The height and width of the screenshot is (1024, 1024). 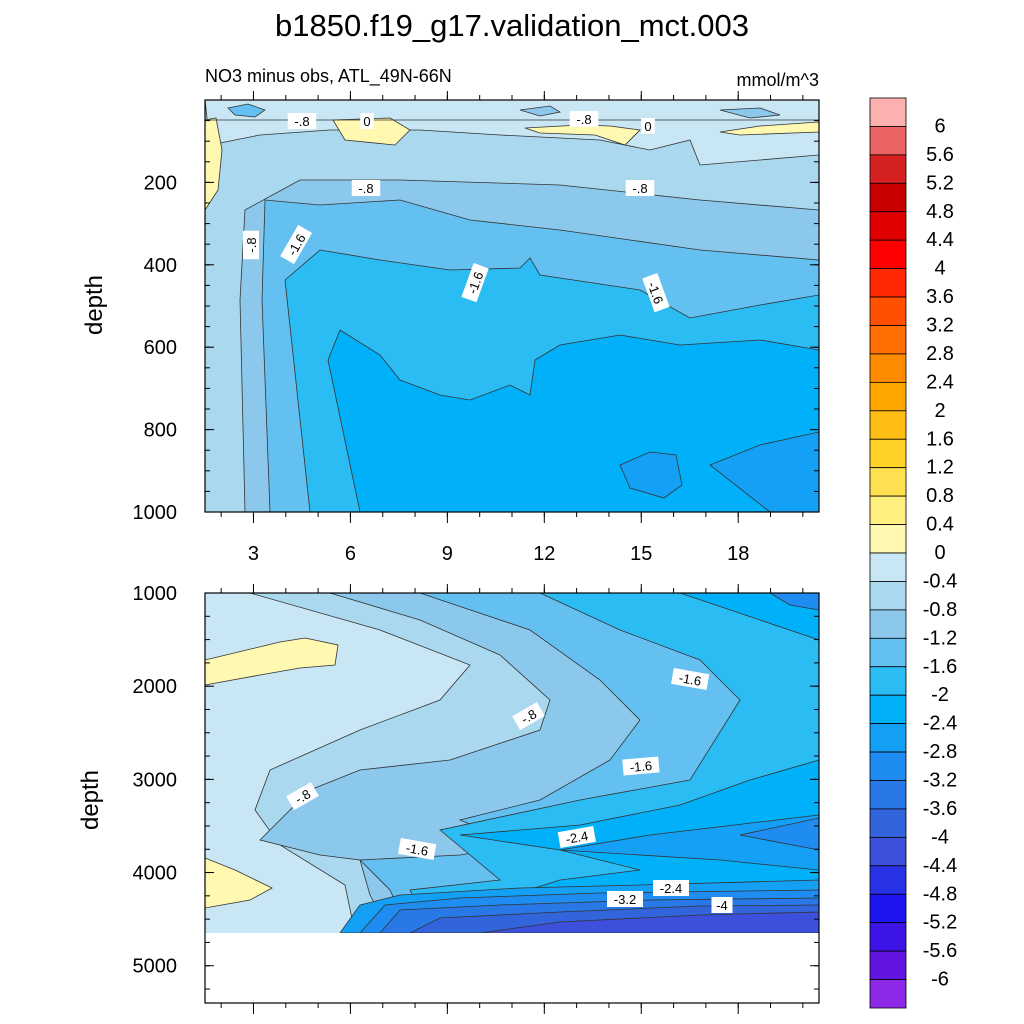 What do you see at coordinates (738, 554) in the screenshot?
I see `x-tick-label: 18` at bounding box center [738, 554].